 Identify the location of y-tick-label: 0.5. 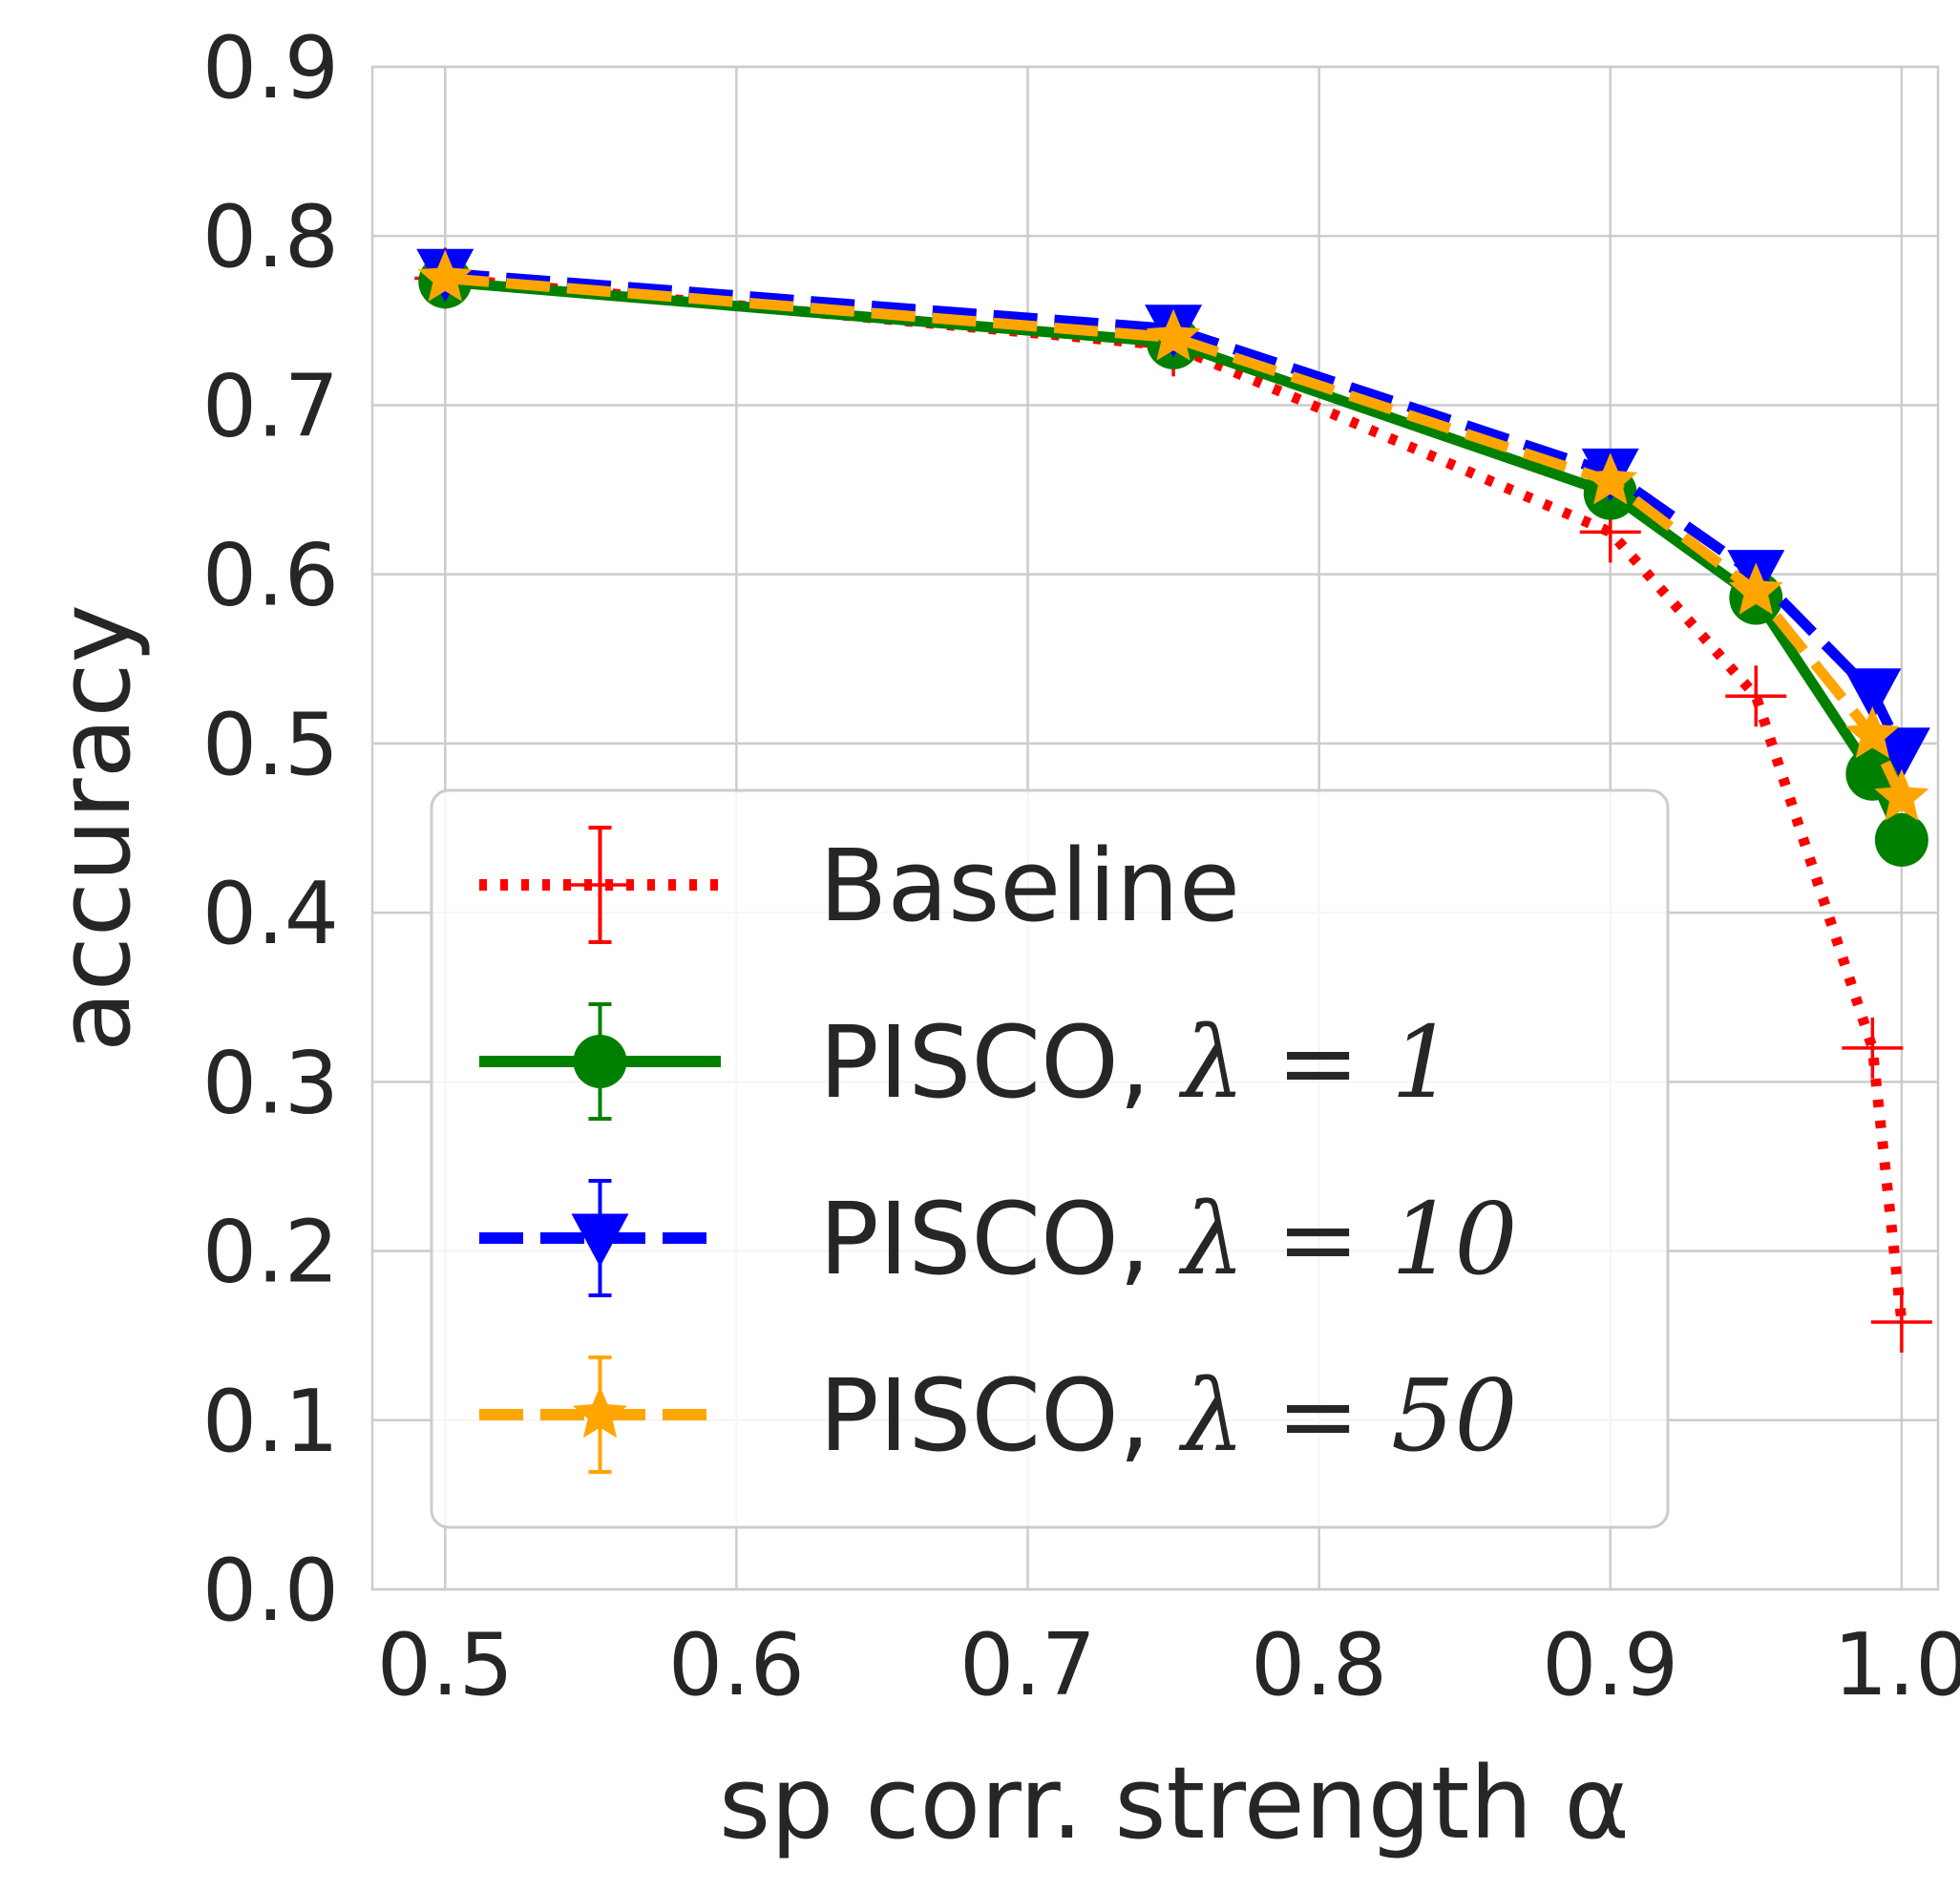
(270, 745).